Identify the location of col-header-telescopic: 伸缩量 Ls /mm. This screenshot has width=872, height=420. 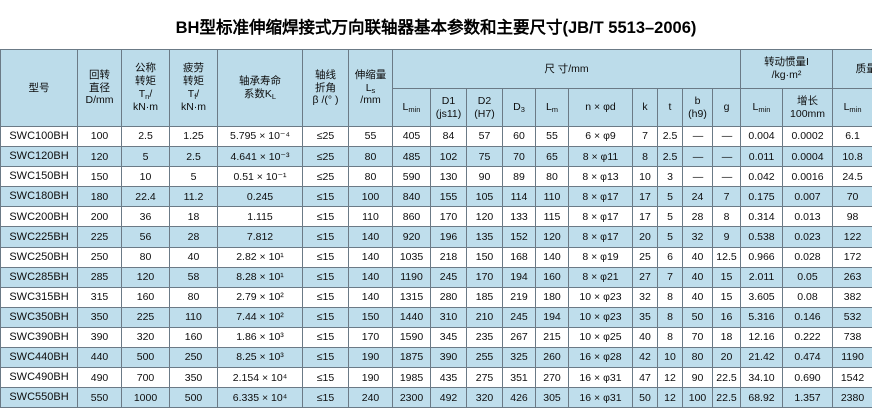
(370, 88).